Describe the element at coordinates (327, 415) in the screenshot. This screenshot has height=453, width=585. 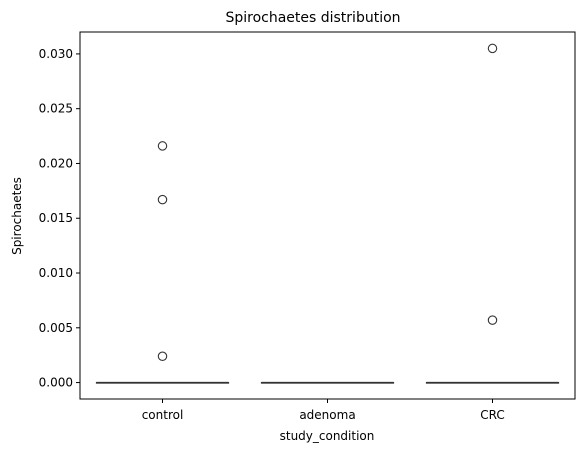
I see `x-tick-label: adenoma` at that location.